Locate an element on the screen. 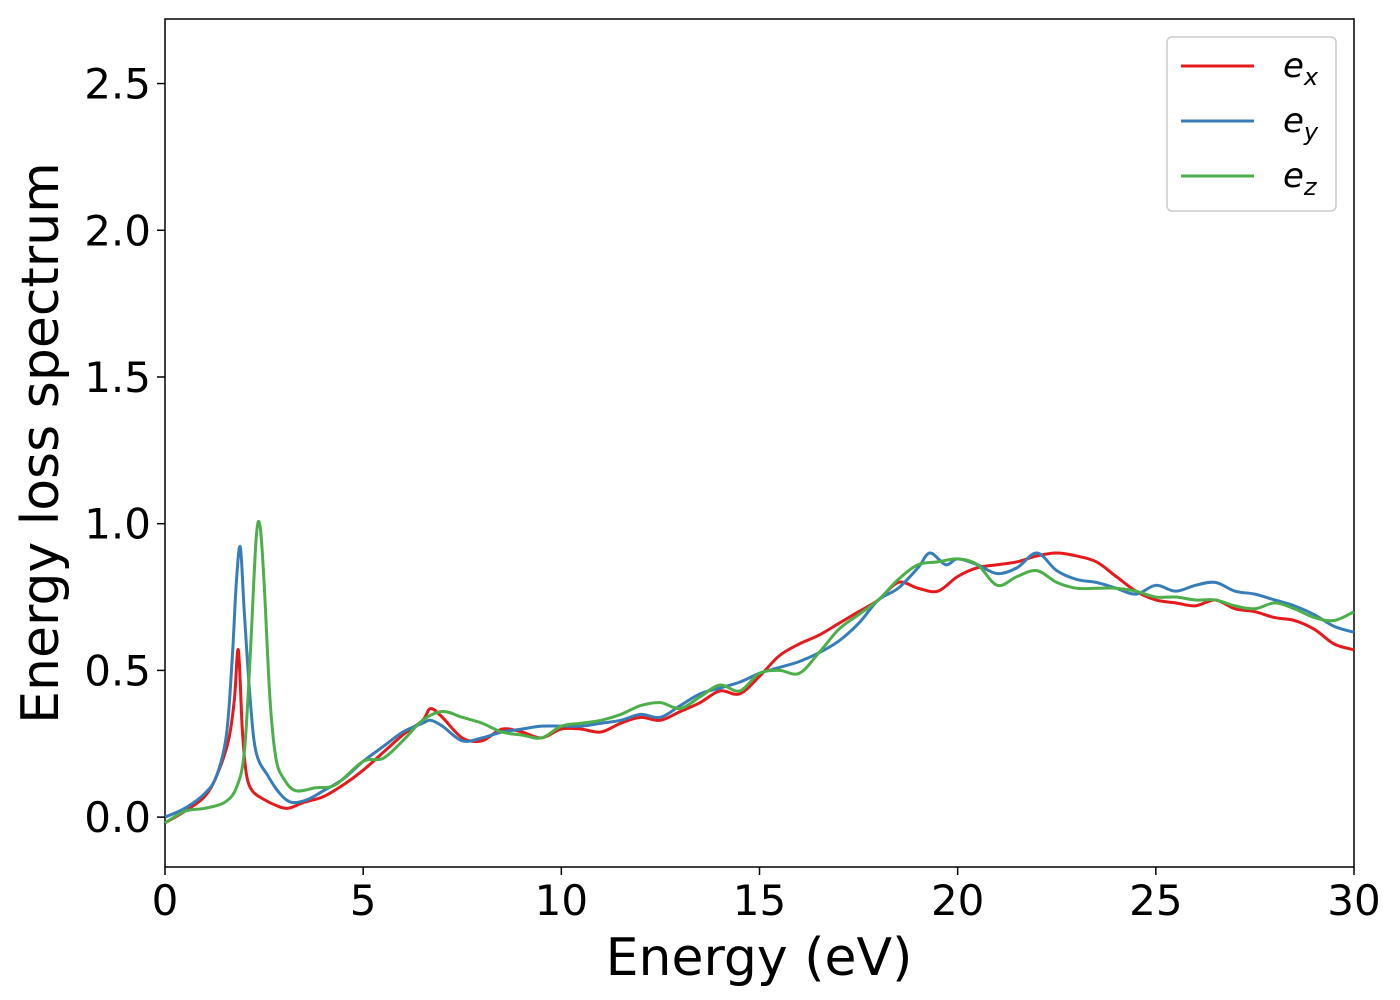  legend-label-y: ey is located at coordinates (1301, 123).